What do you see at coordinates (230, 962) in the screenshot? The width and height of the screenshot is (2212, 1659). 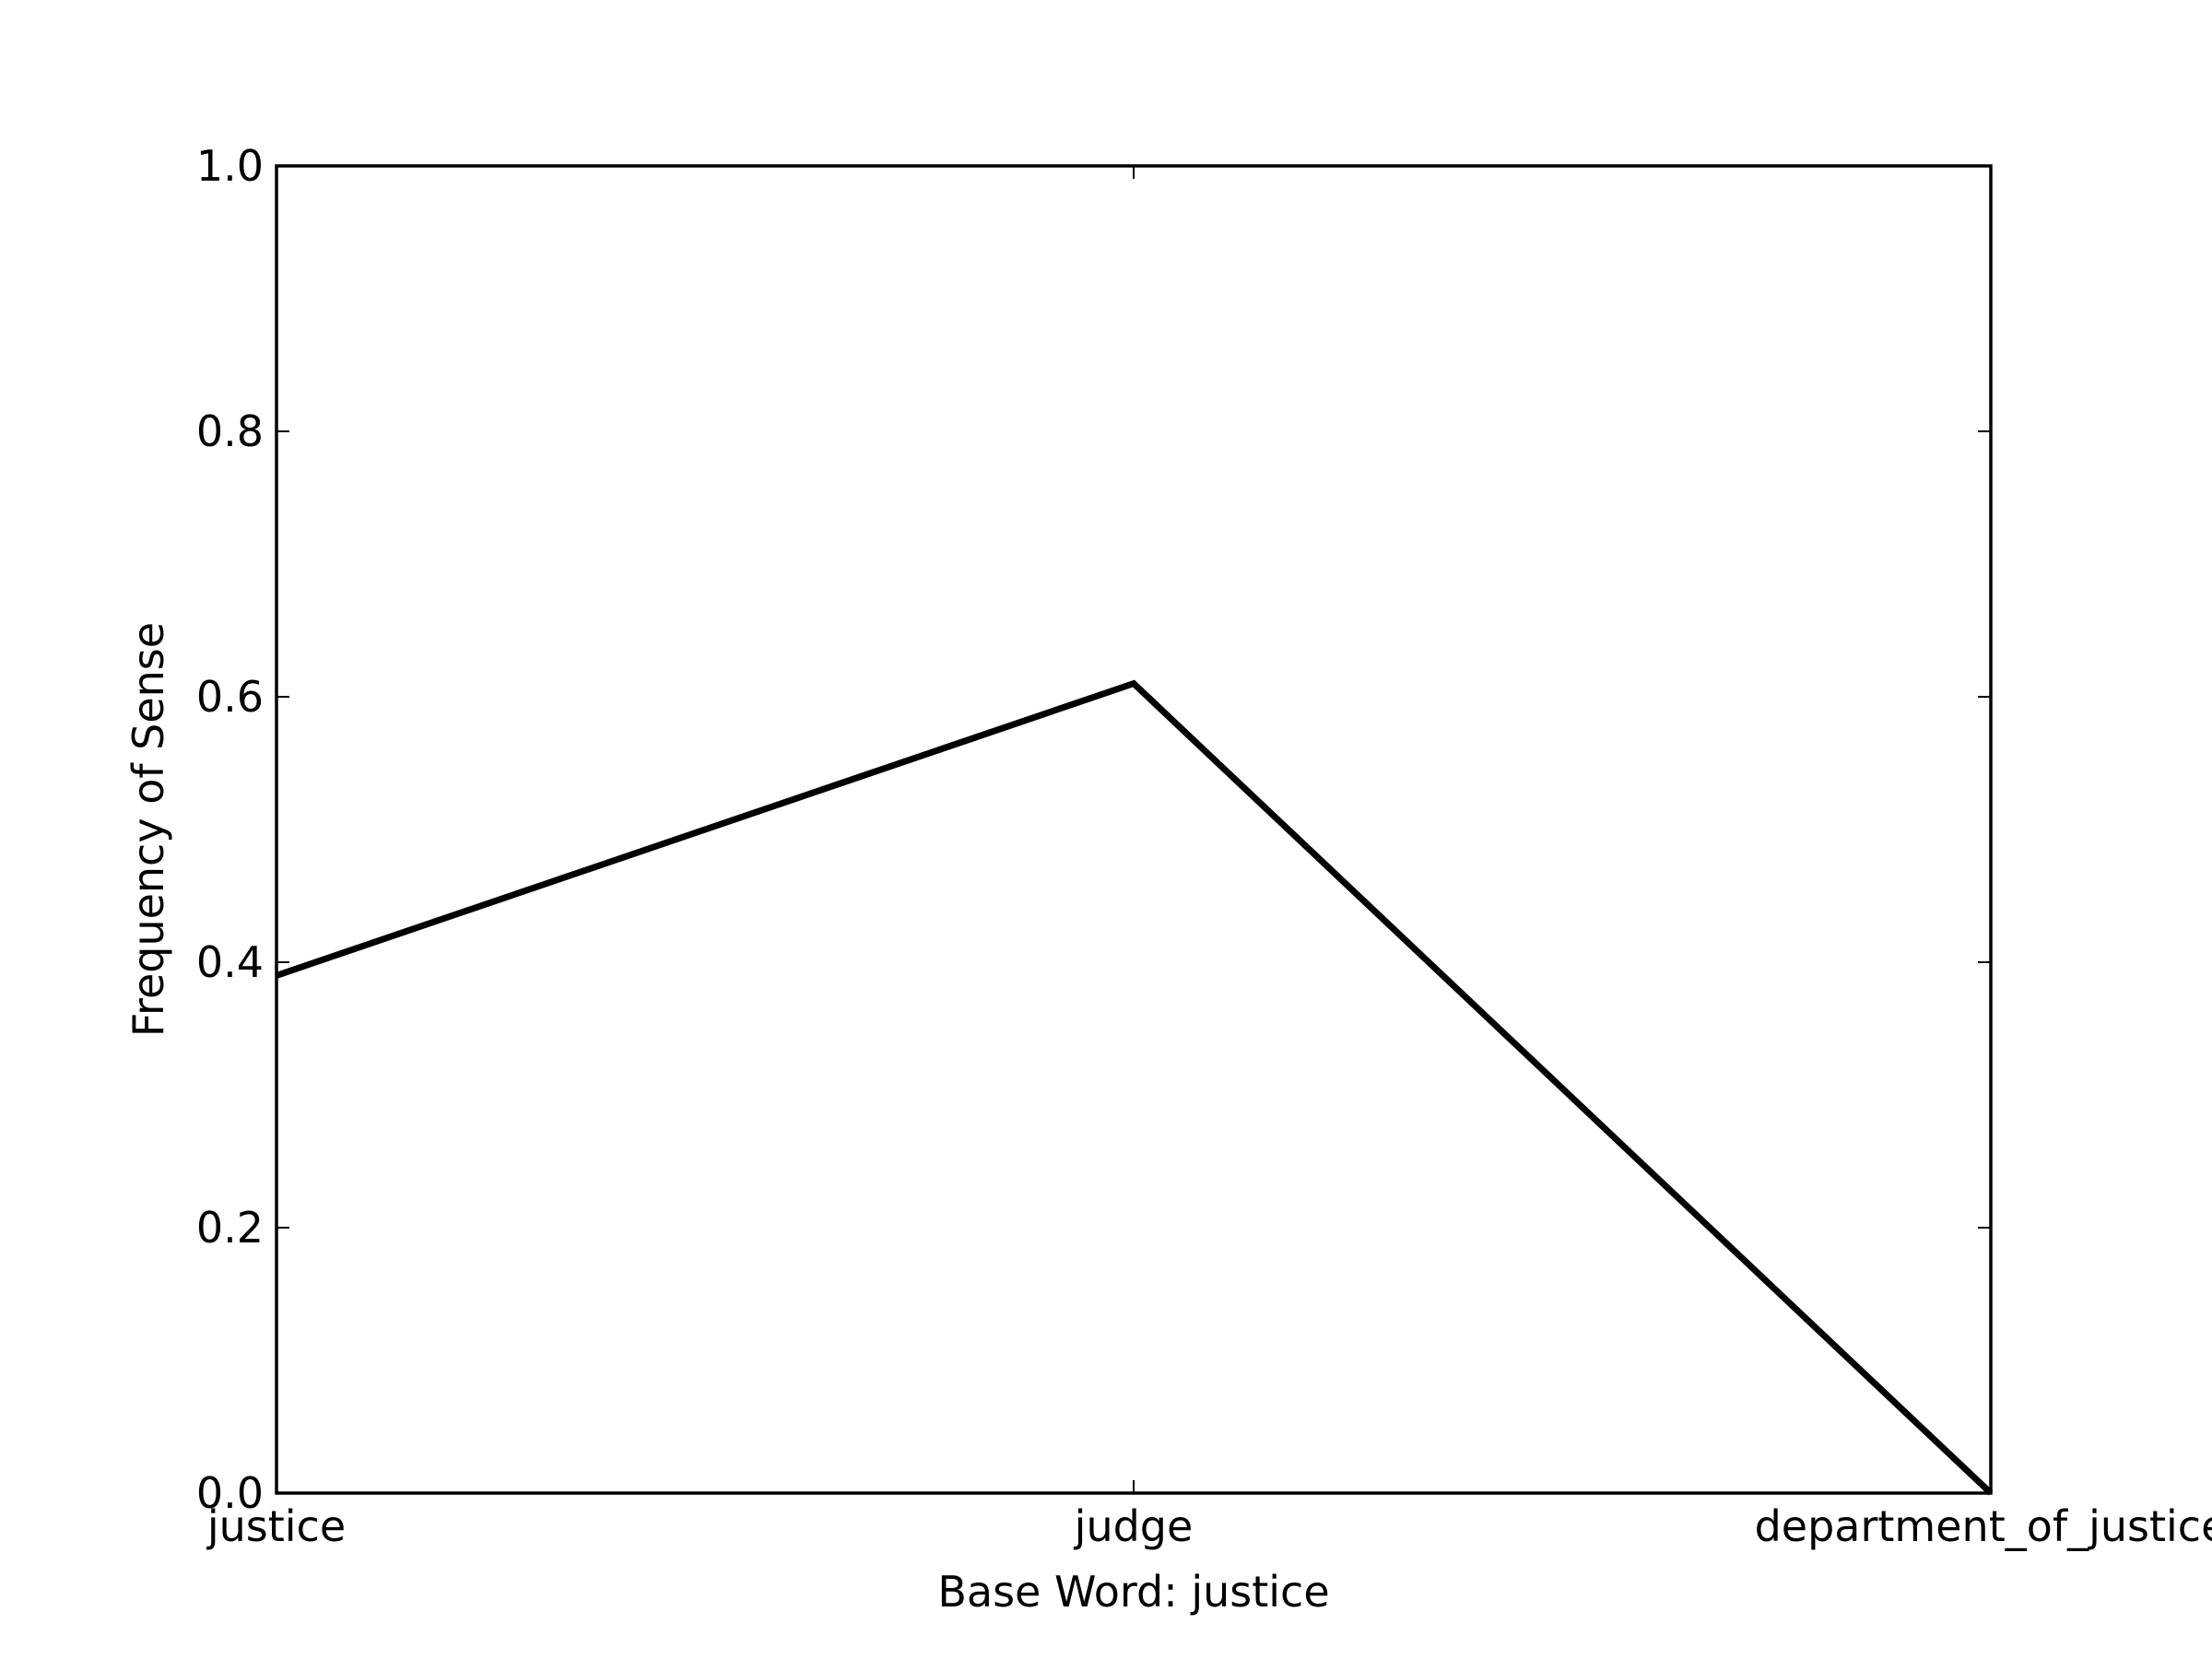 I see `y-tick-label: 0.4` at bounding box center [230, 962].